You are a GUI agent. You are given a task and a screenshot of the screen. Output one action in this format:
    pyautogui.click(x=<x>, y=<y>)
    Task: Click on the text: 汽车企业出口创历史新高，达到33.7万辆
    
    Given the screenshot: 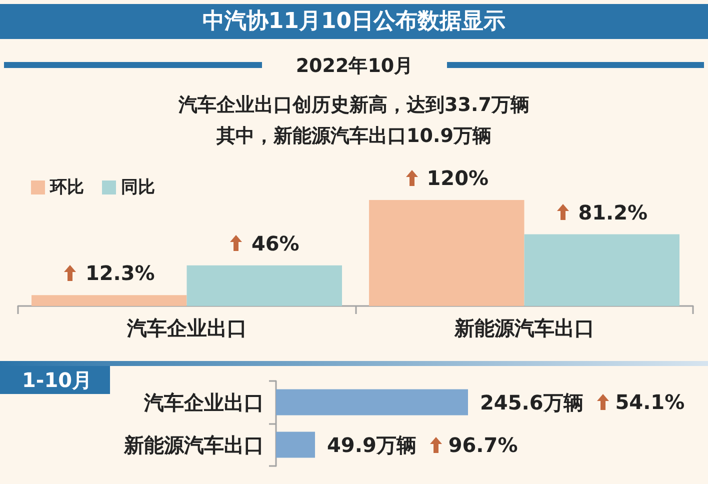 What is the action you would take?
    pyautogui.click(x=353, y=105)
    